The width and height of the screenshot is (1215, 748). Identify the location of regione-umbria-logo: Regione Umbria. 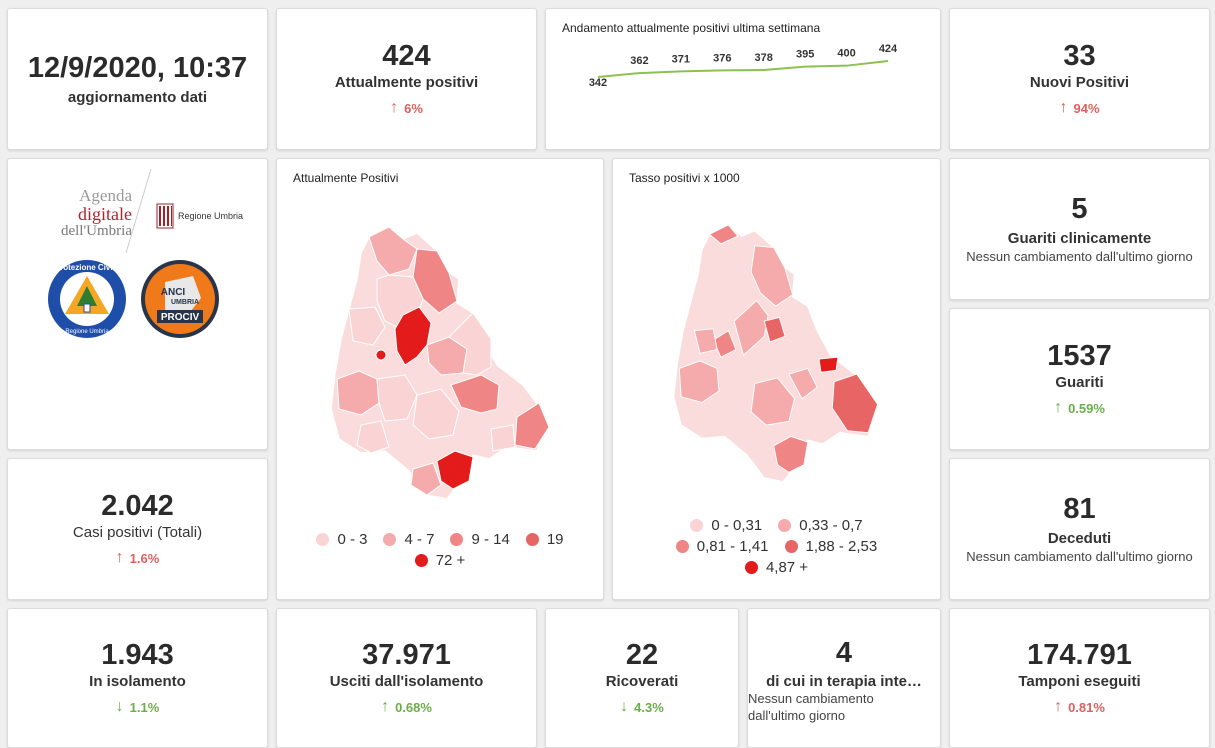
(199, 216).